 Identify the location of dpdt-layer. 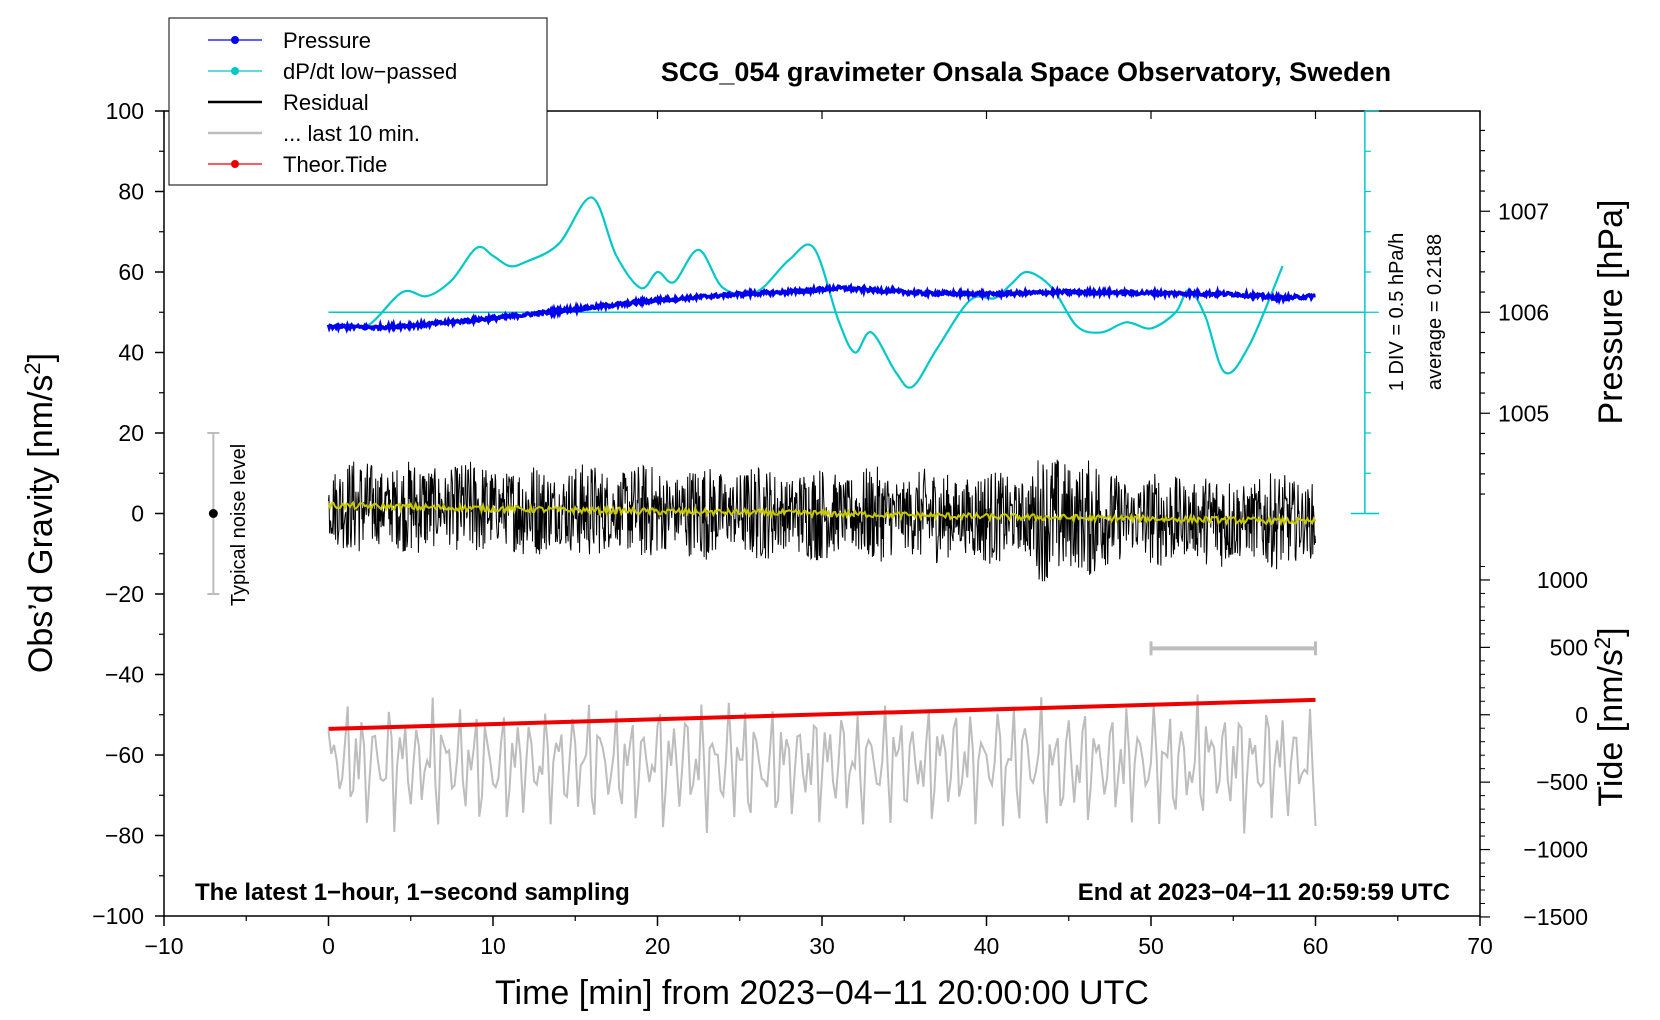
(846, 292).